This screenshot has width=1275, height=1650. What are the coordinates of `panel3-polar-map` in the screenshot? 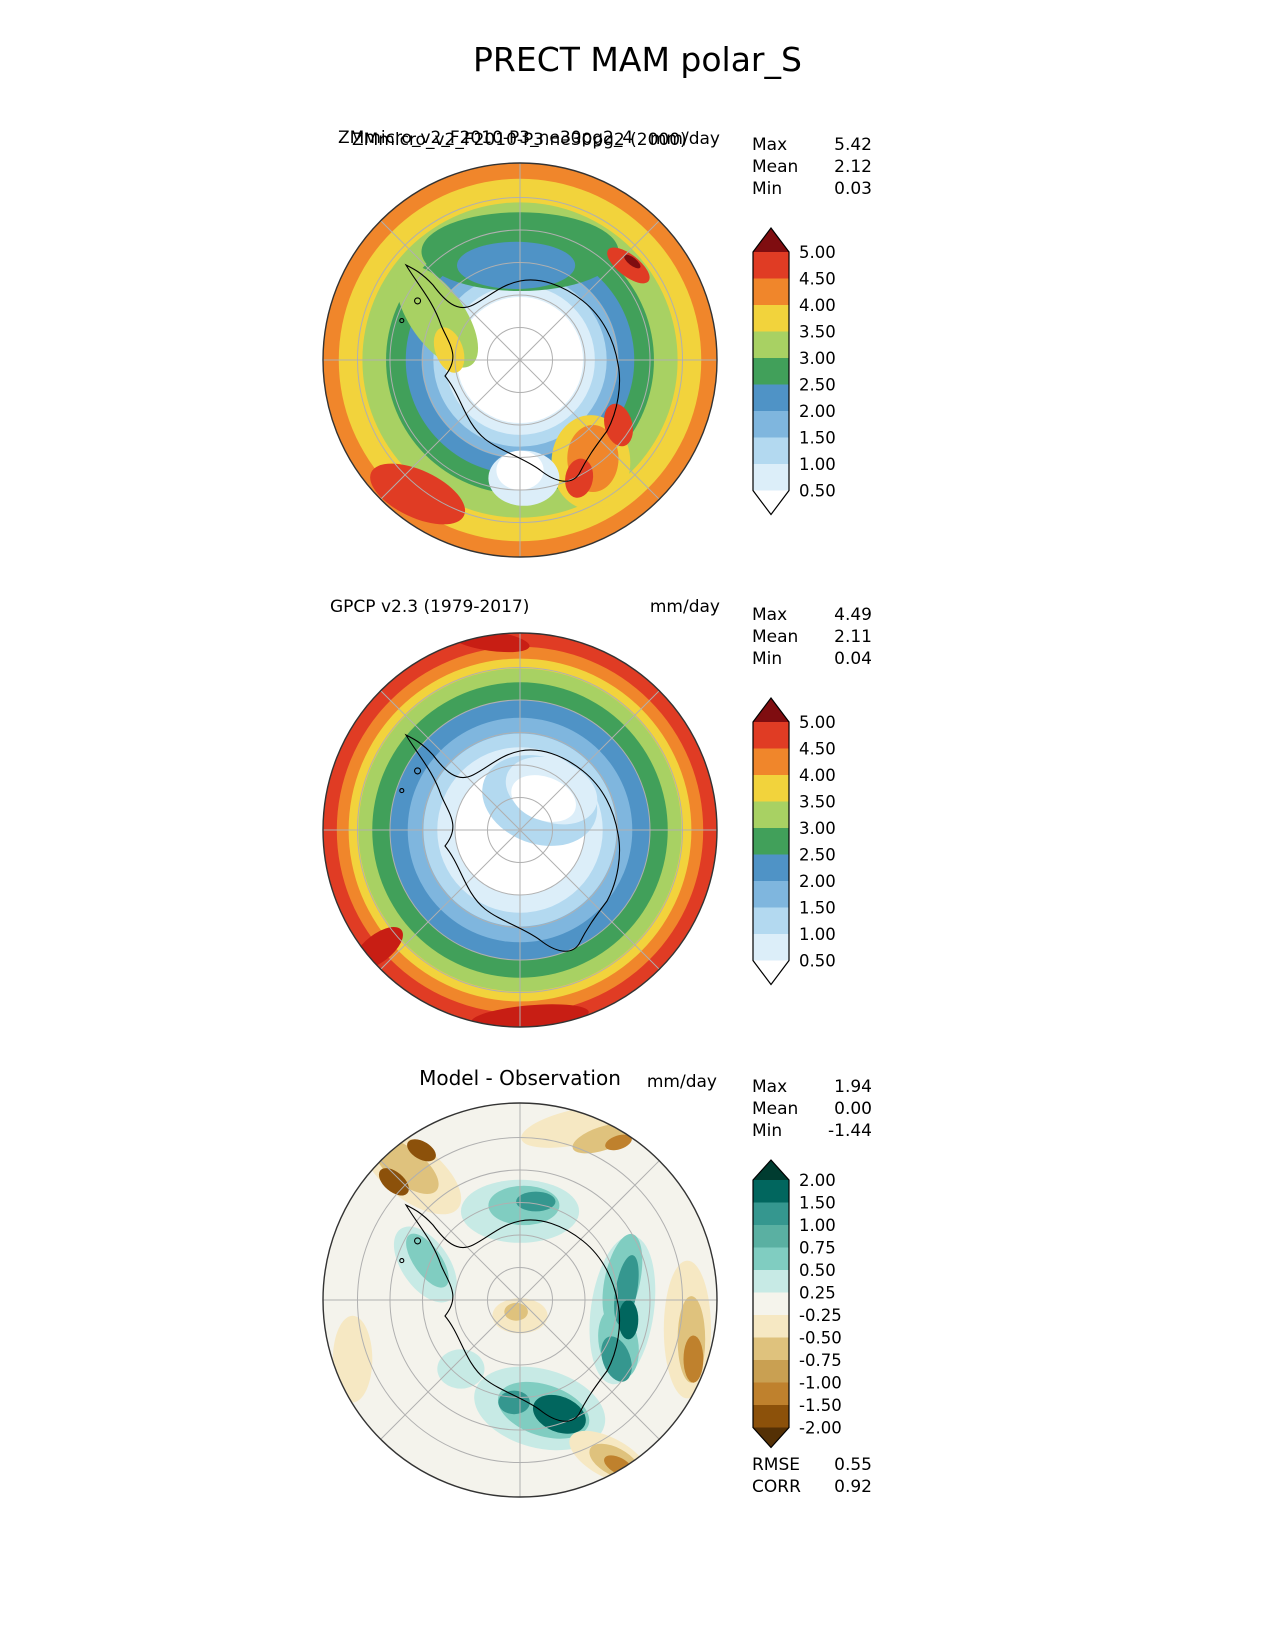 It's located at (520, 1300).